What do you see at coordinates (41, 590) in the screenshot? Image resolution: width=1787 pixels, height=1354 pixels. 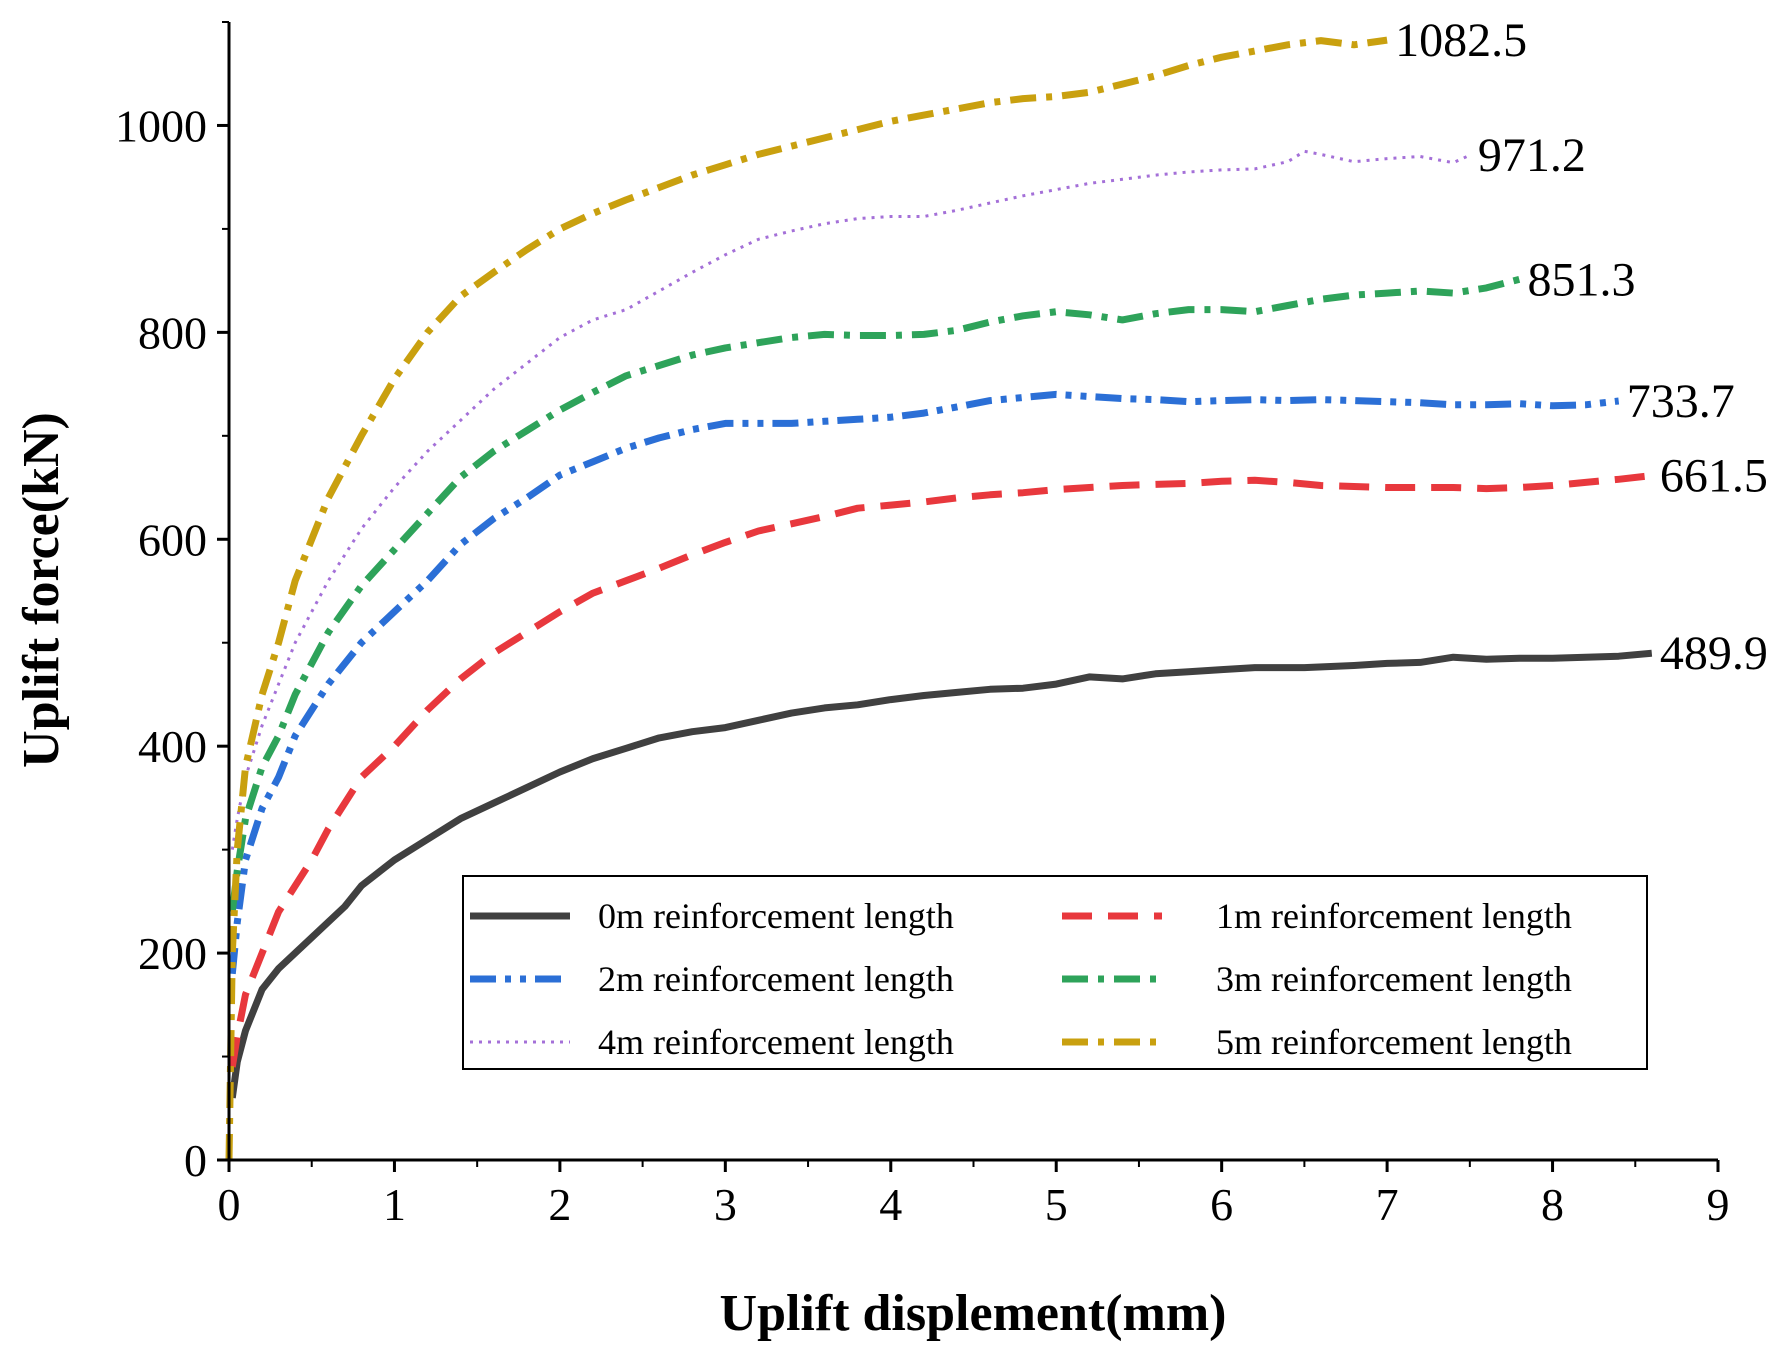 I see `y-axis-title: Uplift force(kN)` at bounding box center [41, 590].